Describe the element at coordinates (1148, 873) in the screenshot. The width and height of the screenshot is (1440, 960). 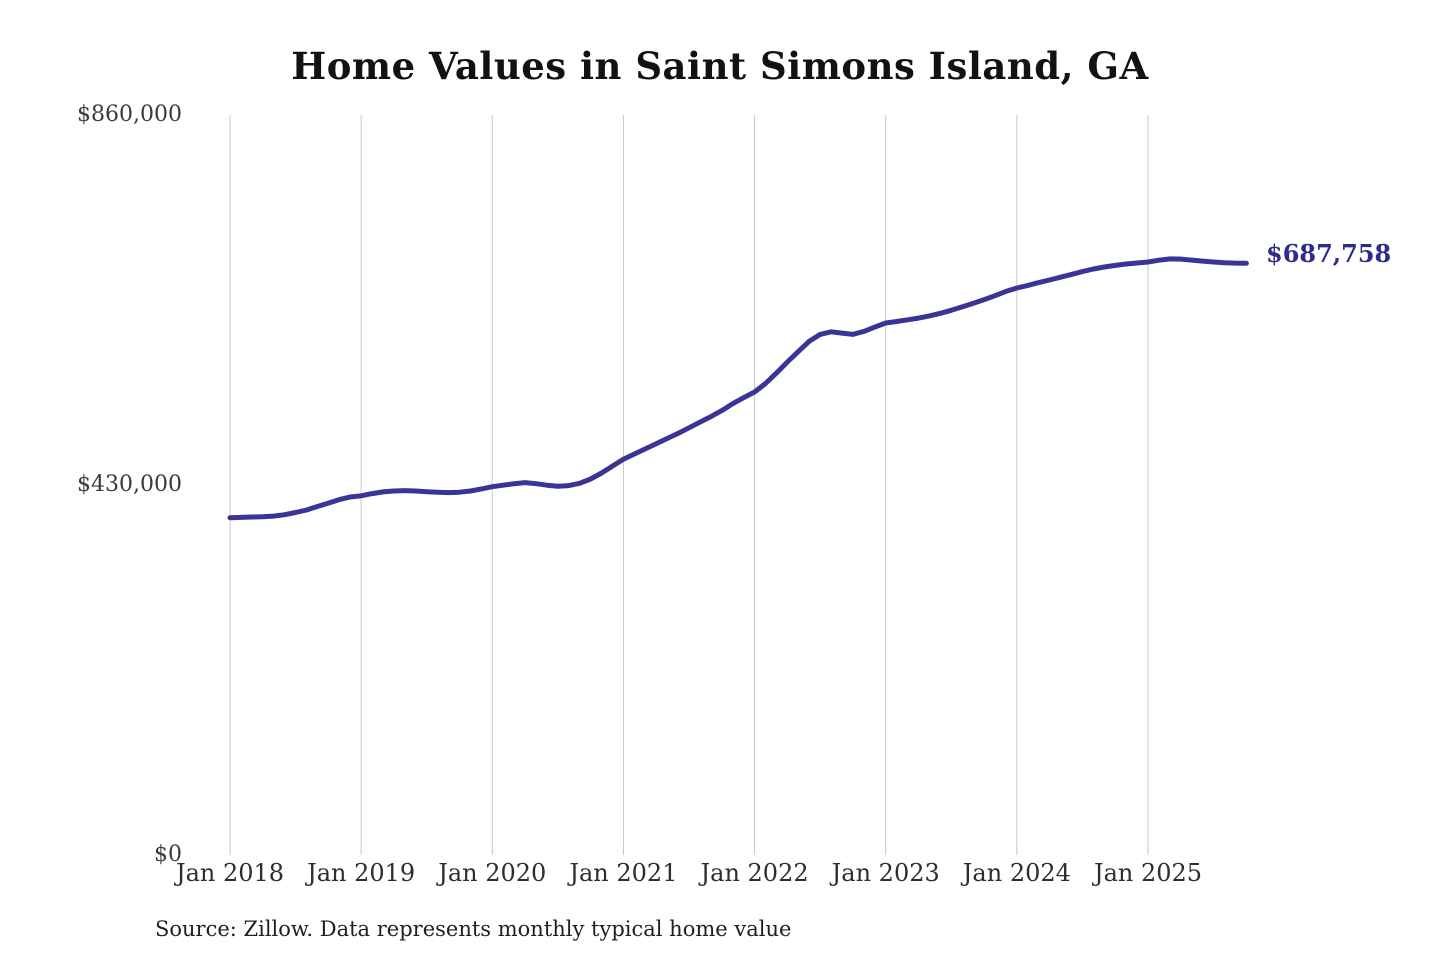
I see `x-axis-tick-label: Jan 2025` at that location.